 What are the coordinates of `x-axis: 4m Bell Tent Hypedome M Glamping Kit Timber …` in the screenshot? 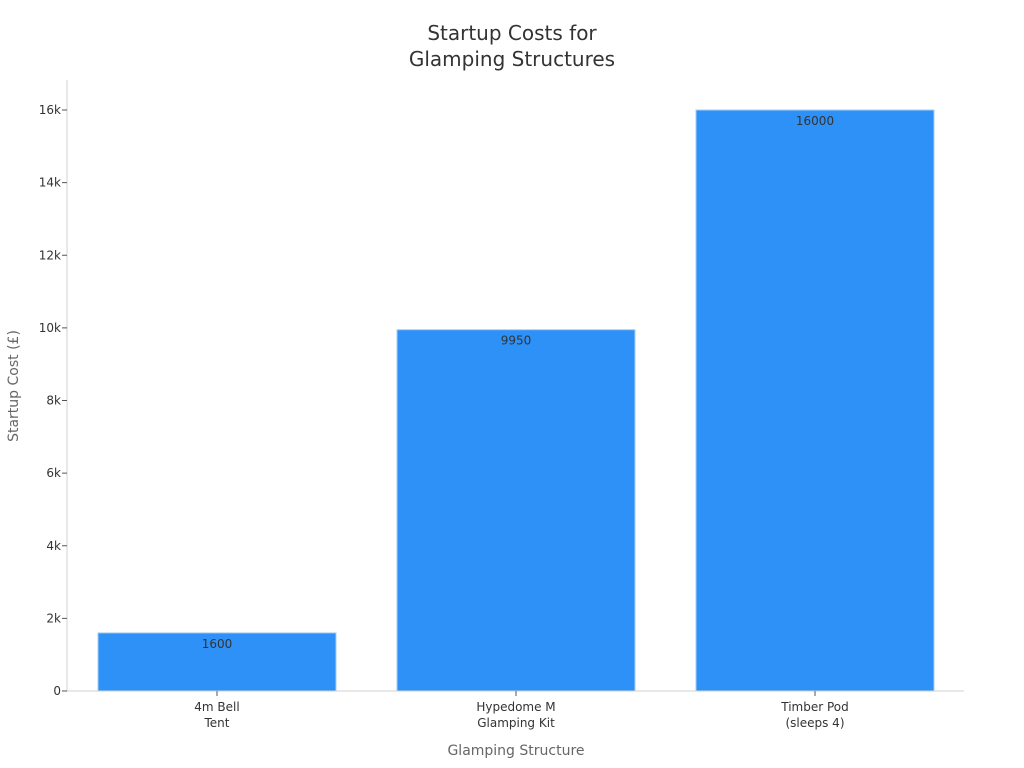 It's located at (515, 710).